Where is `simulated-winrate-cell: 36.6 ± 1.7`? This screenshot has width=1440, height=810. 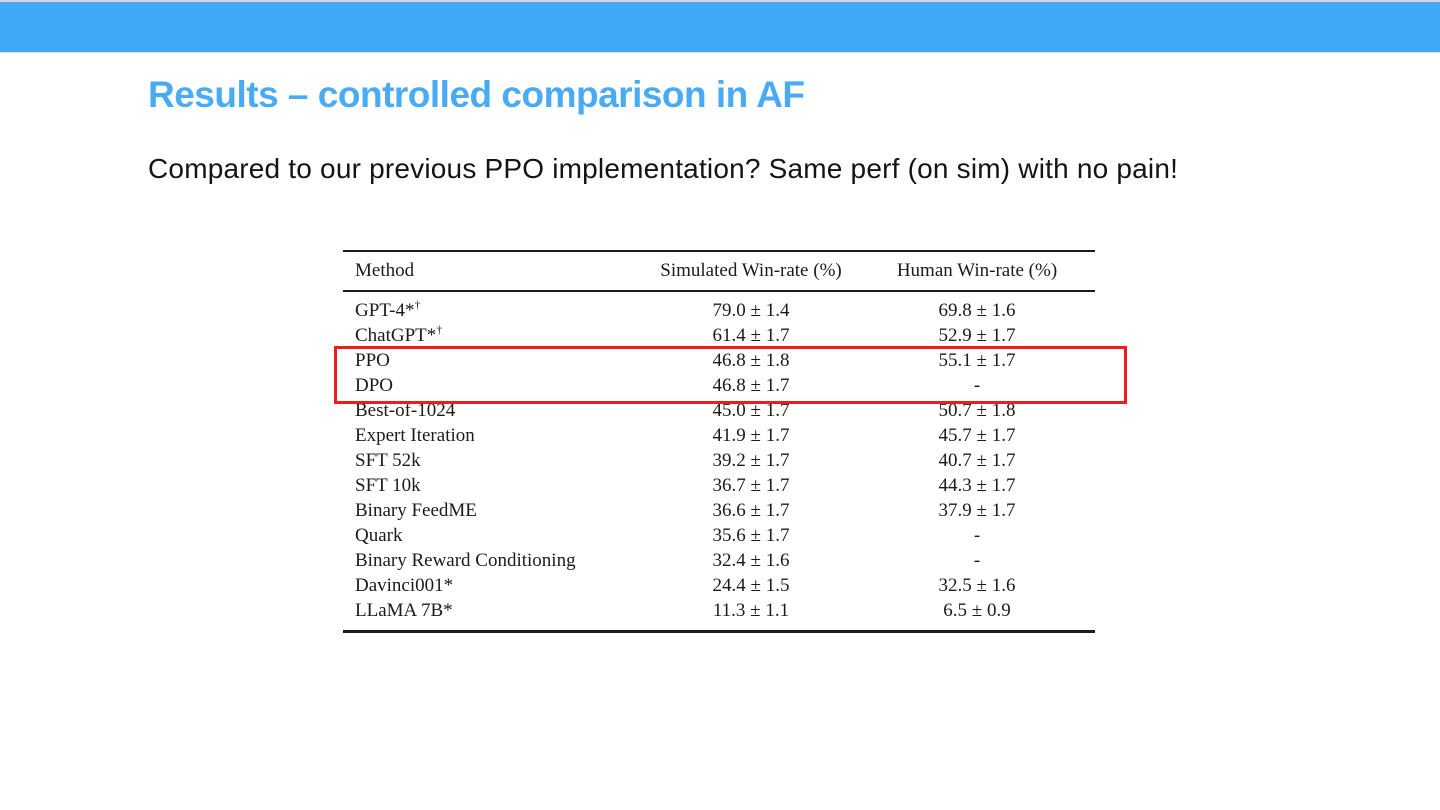
simulated-winrate-cell: 36.6 ± 1.7 is located at coordinates (751, 510).